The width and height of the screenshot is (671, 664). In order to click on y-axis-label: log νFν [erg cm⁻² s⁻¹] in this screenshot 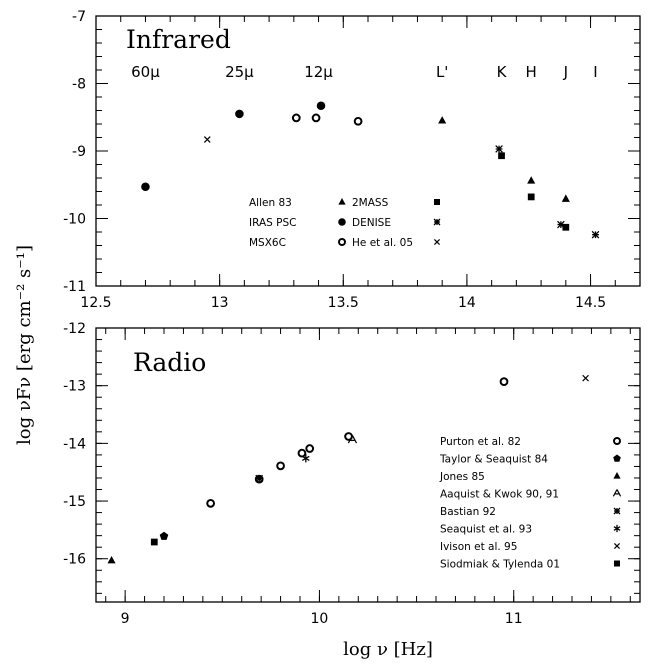, I will do `click(24, 345)`.